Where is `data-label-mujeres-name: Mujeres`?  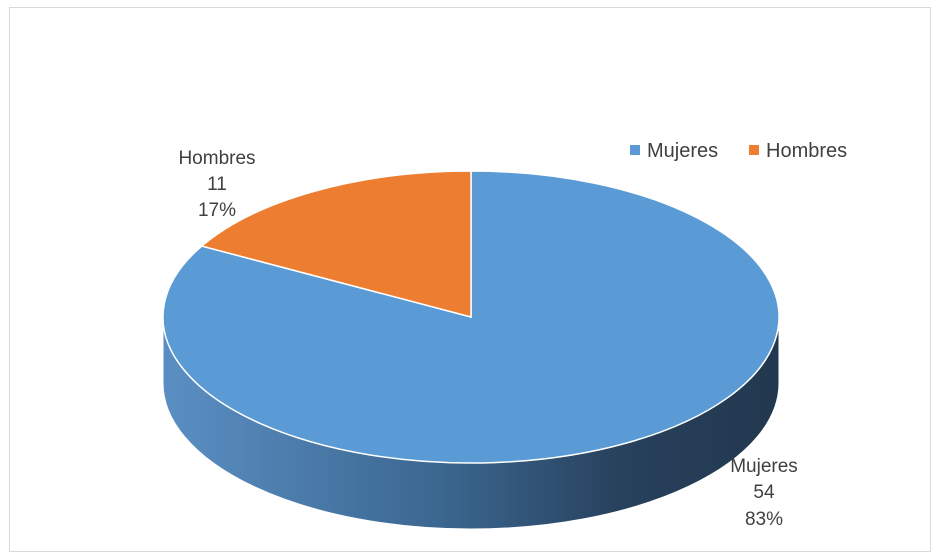
data-label-mujeres-name: Mujeres is located at coordinates (764, 466).